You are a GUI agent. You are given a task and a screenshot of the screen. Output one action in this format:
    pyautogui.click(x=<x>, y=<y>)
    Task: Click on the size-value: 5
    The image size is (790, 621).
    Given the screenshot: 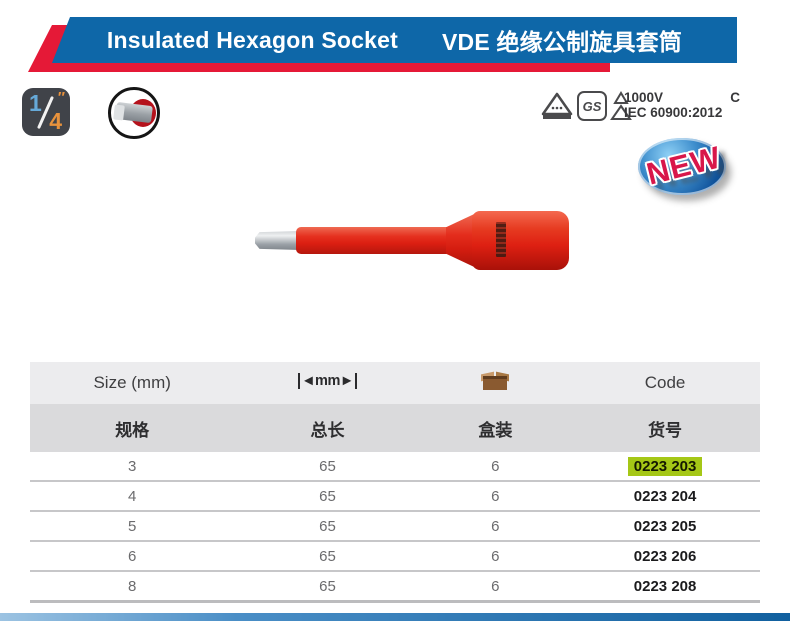 What is the action you would take?
    pyautogui.click(x=132, y=526)
    